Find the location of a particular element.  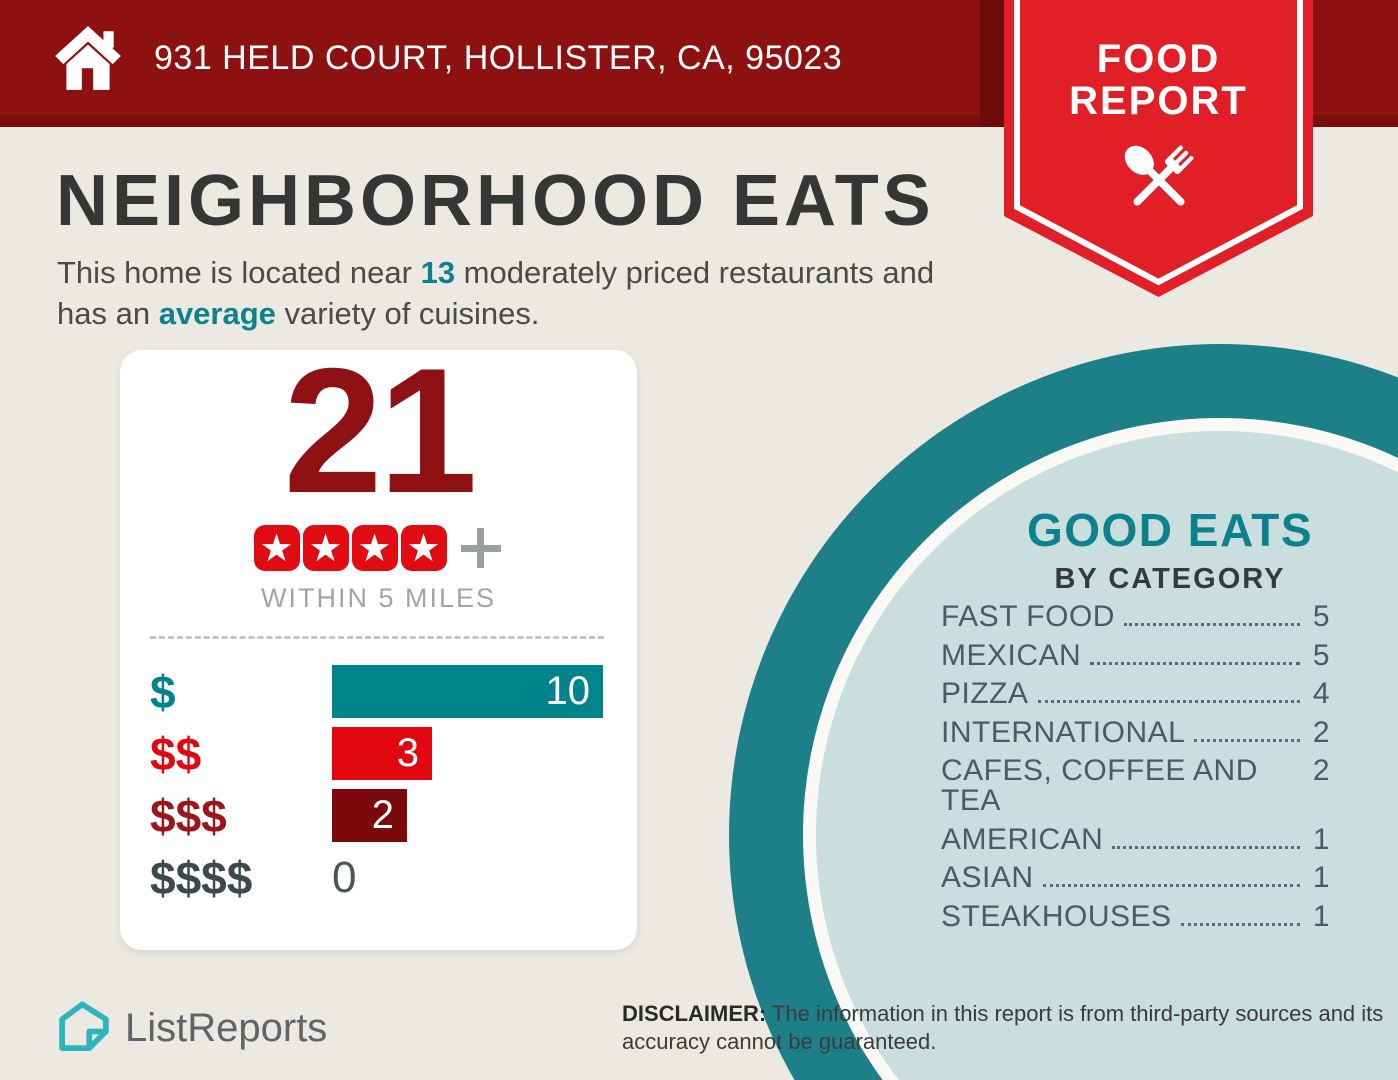

restaurant-count-highlight: 13 is located at coordinates (438, 272).